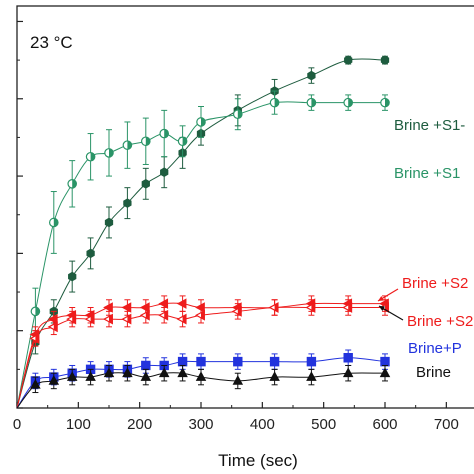  I want to click on y-axis, so click(20, 214).